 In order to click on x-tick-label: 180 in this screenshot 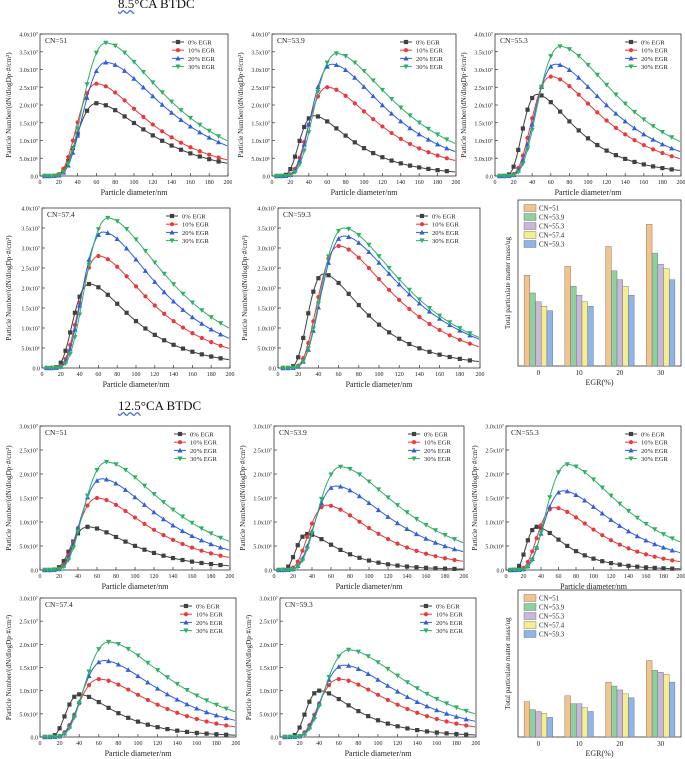, I will do `click(445, 577)`.